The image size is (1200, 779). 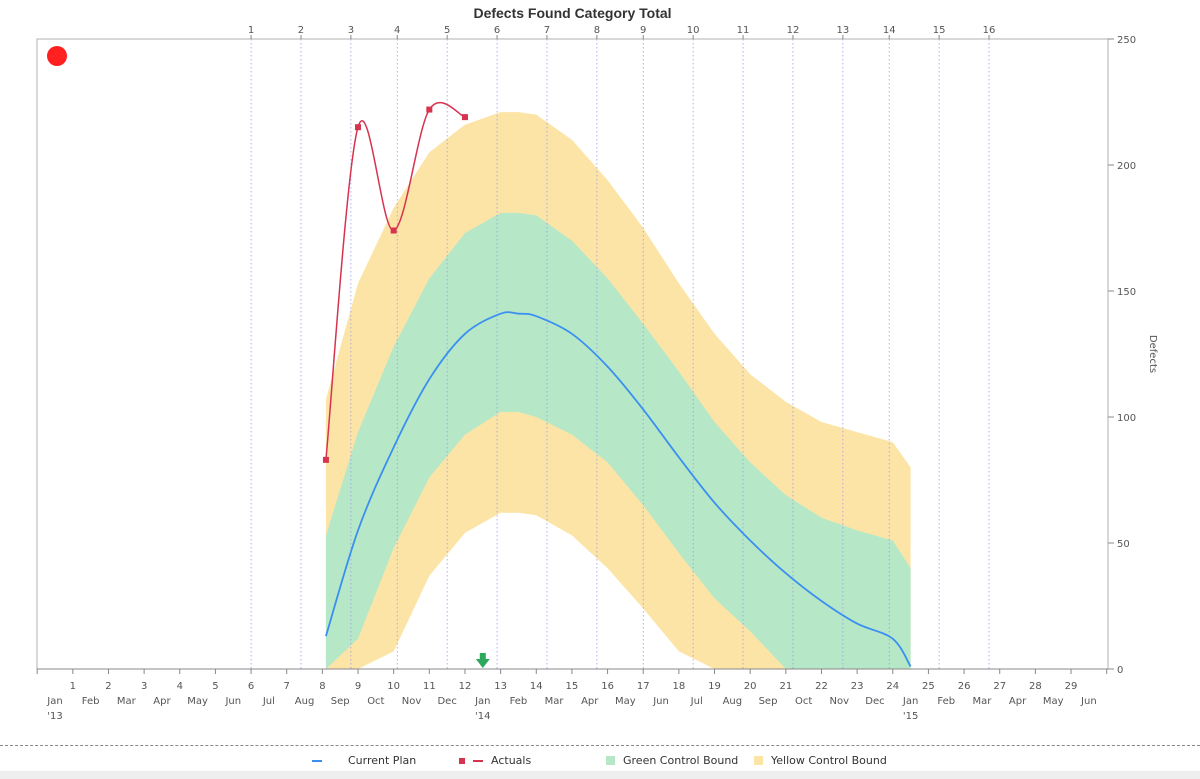 What do you see at coordinates (287, 686) in the screenshot?
I see `x-month-number: 7` at bounding box center [287, 686].